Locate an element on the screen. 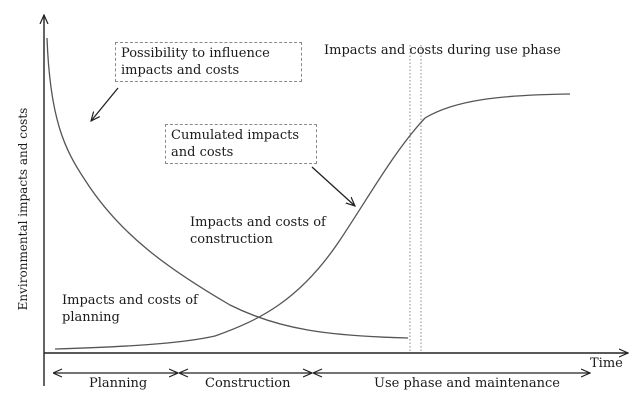  cumulated-arrow is located at coordinates (333, 186).